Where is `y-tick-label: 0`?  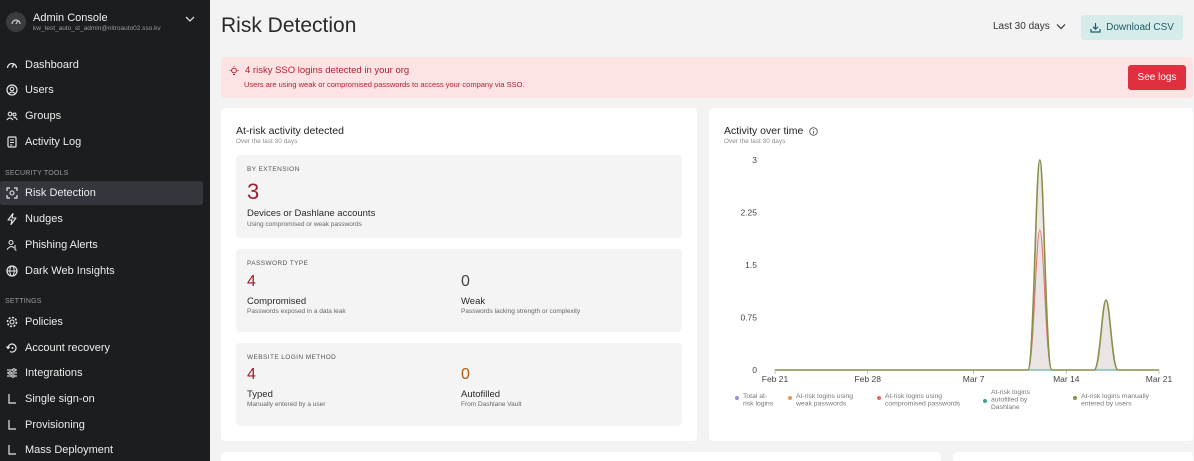
y-tick-label: 0 is located at coordinates (754, 370).